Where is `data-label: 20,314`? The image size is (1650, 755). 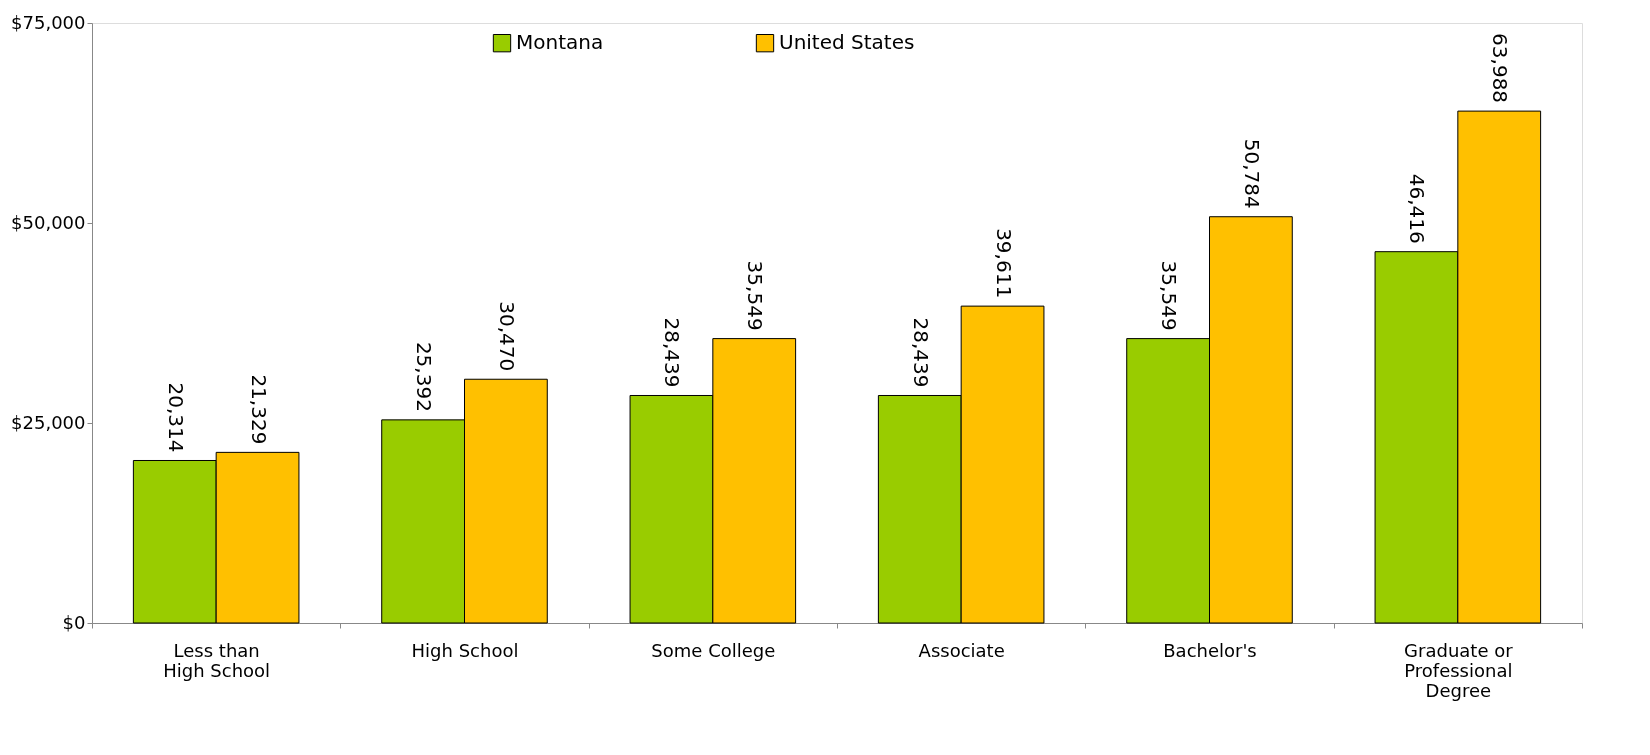 data-label: 20,314 is located at coordinates (175, 417).